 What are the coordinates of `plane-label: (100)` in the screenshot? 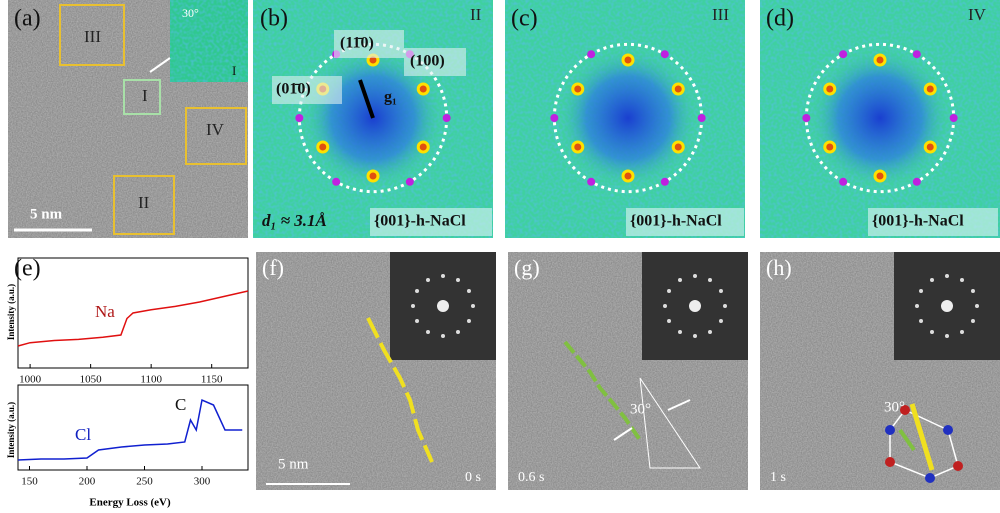 It's located at (427, 61).